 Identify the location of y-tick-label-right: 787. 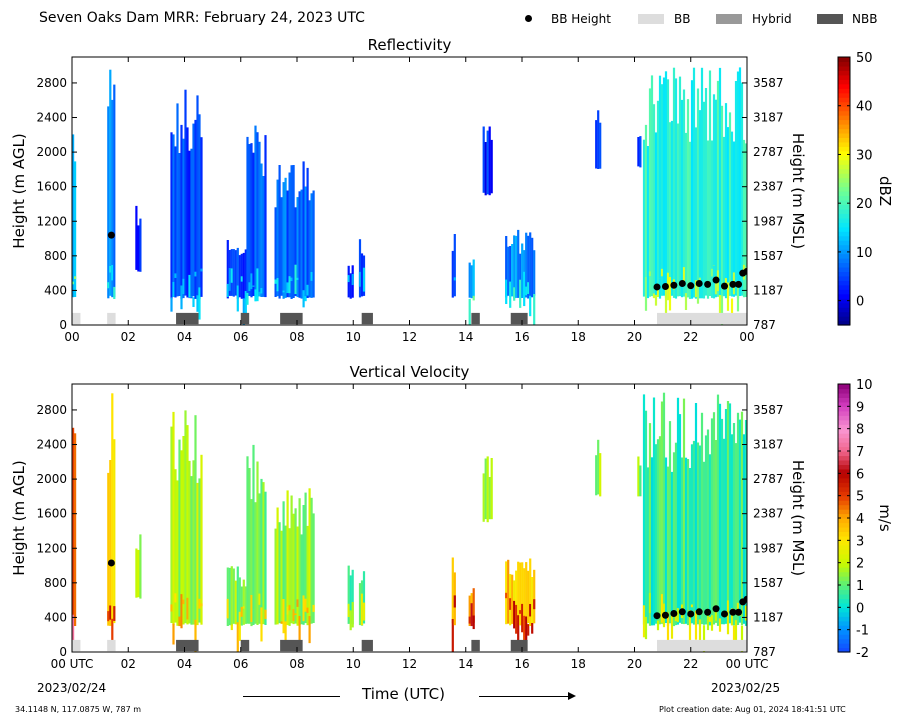
(764, 325).